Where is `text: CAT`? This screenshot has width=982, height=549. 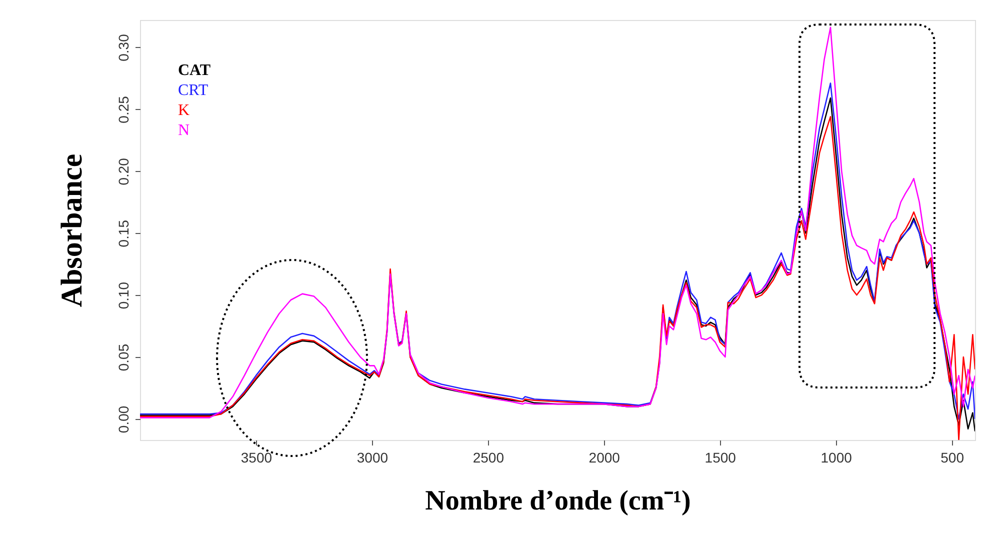 text: CAT is located at coordinates (194, 70).